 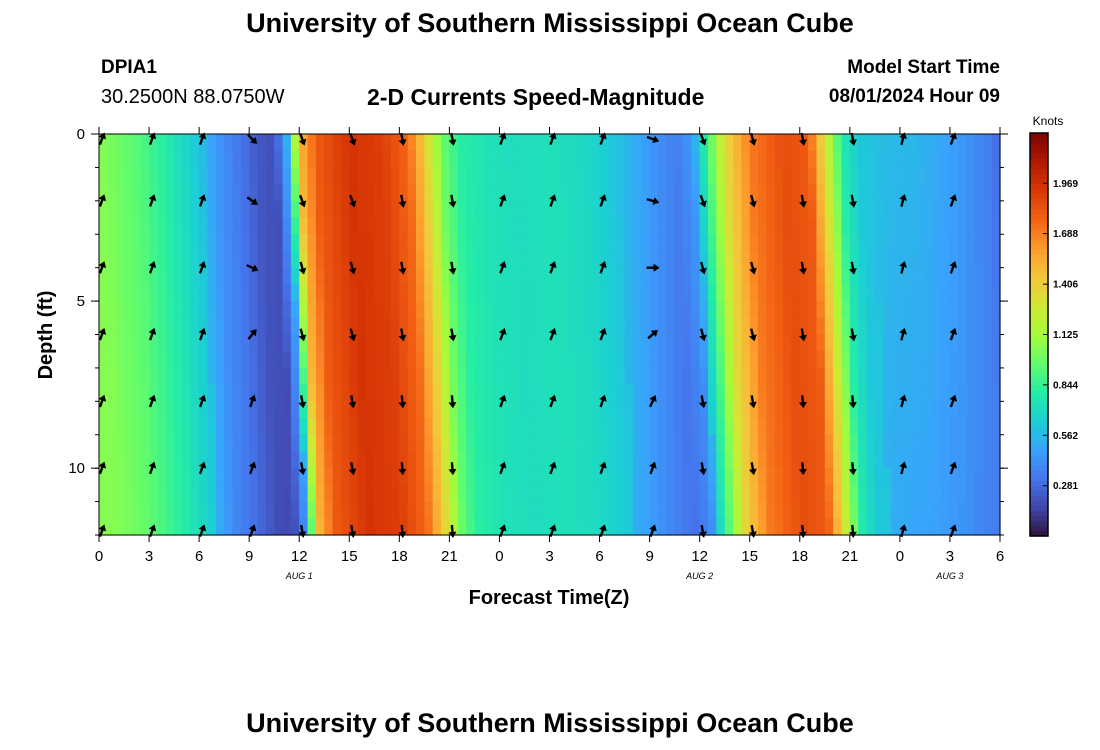 I want to click on y-tick-label: 5, so click(x=81, y=301).